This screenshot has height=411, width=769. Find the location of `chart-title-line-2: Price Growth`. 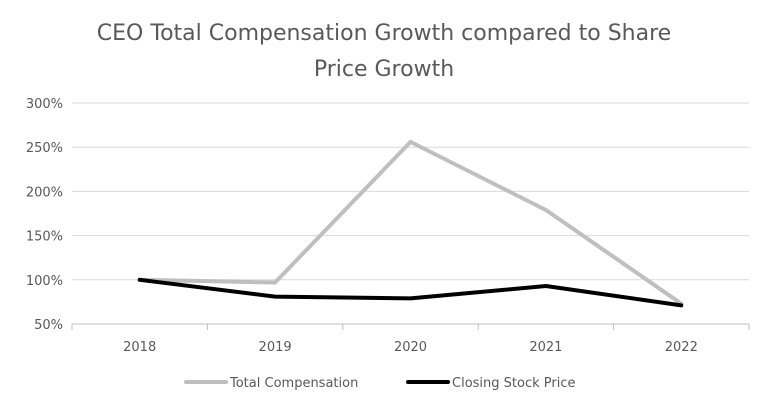

chart-title-line-2: Price Growth is located at coordinates (384, 69).